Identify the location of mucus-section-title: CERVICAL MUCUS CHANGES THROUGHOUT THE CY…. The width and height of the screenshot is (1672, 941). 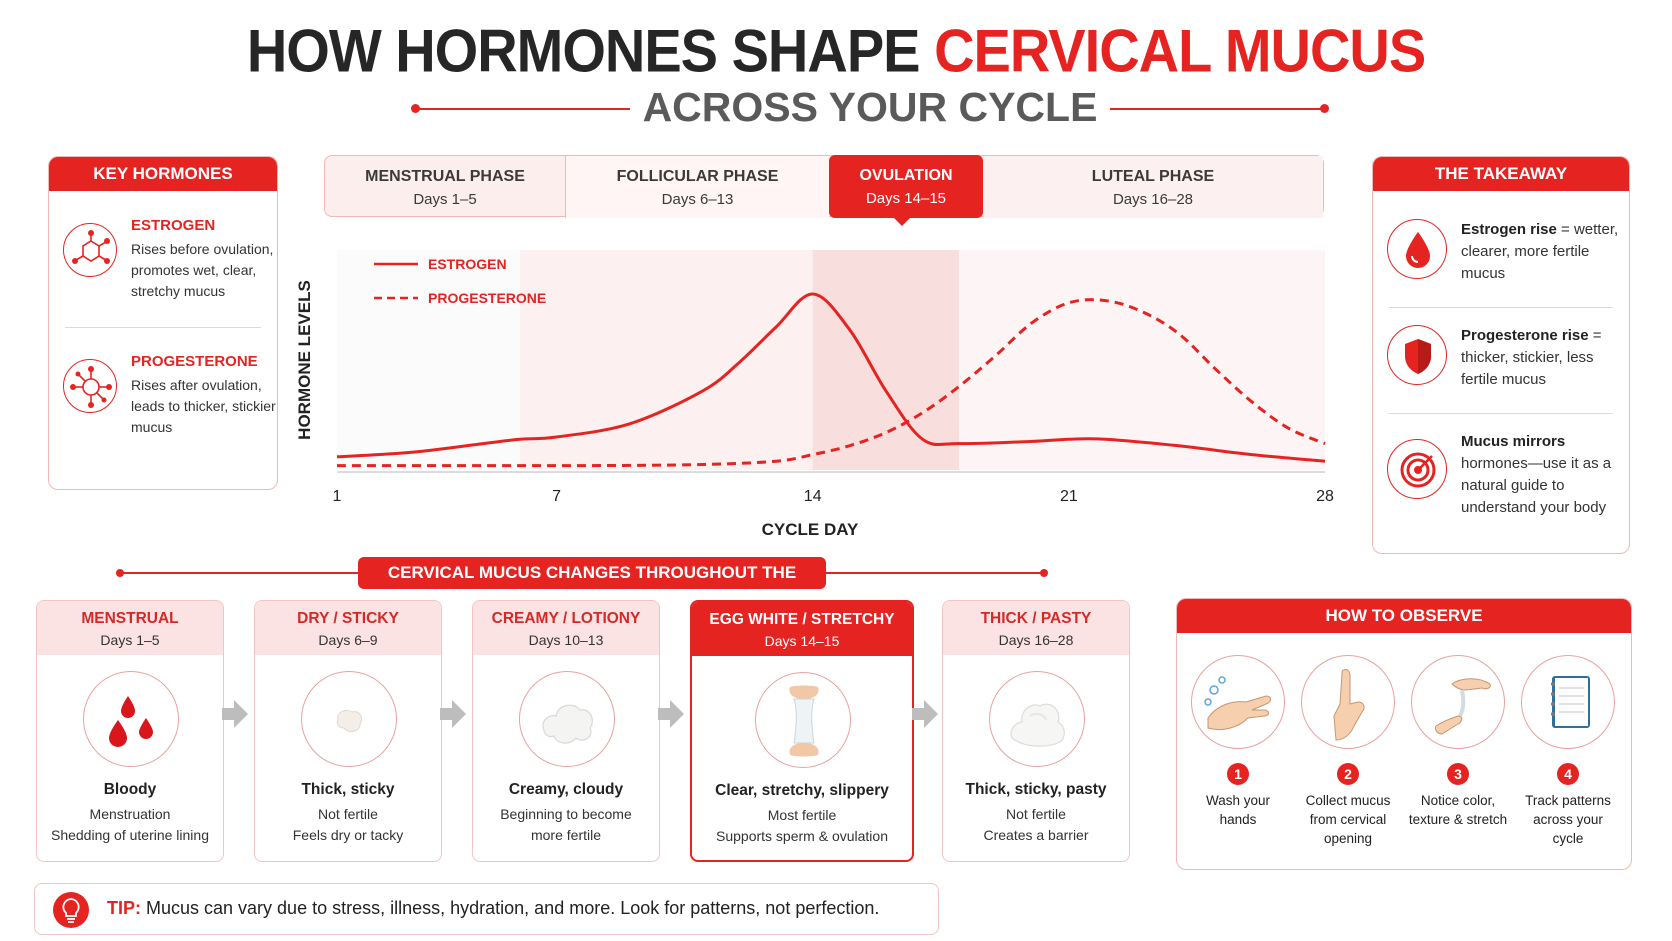
(592, 585).